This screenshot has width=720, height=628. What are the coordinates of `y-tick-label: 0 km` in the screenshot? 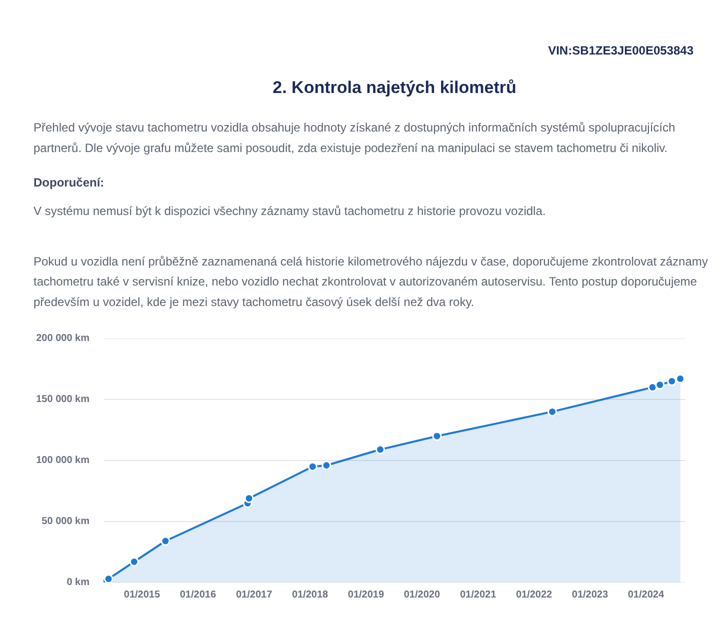 It's located at (78, 582).